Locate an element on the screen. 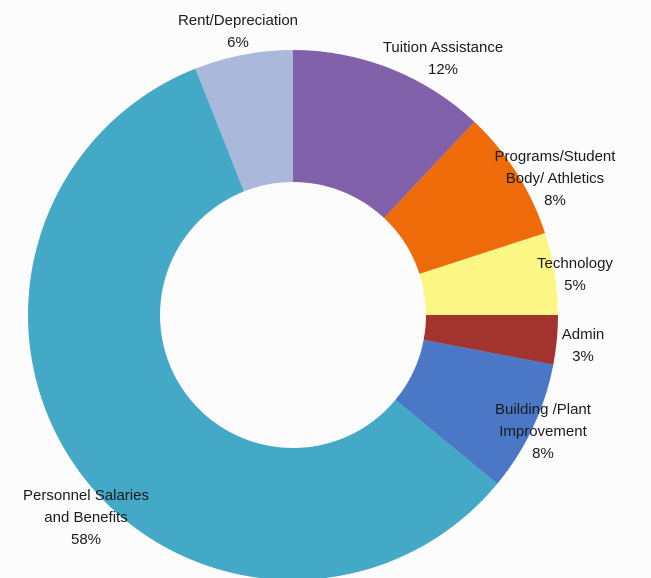 Image resolution: width=651 pixels, height=578 pixels. slice-admin is located at coordinates (490, 340).